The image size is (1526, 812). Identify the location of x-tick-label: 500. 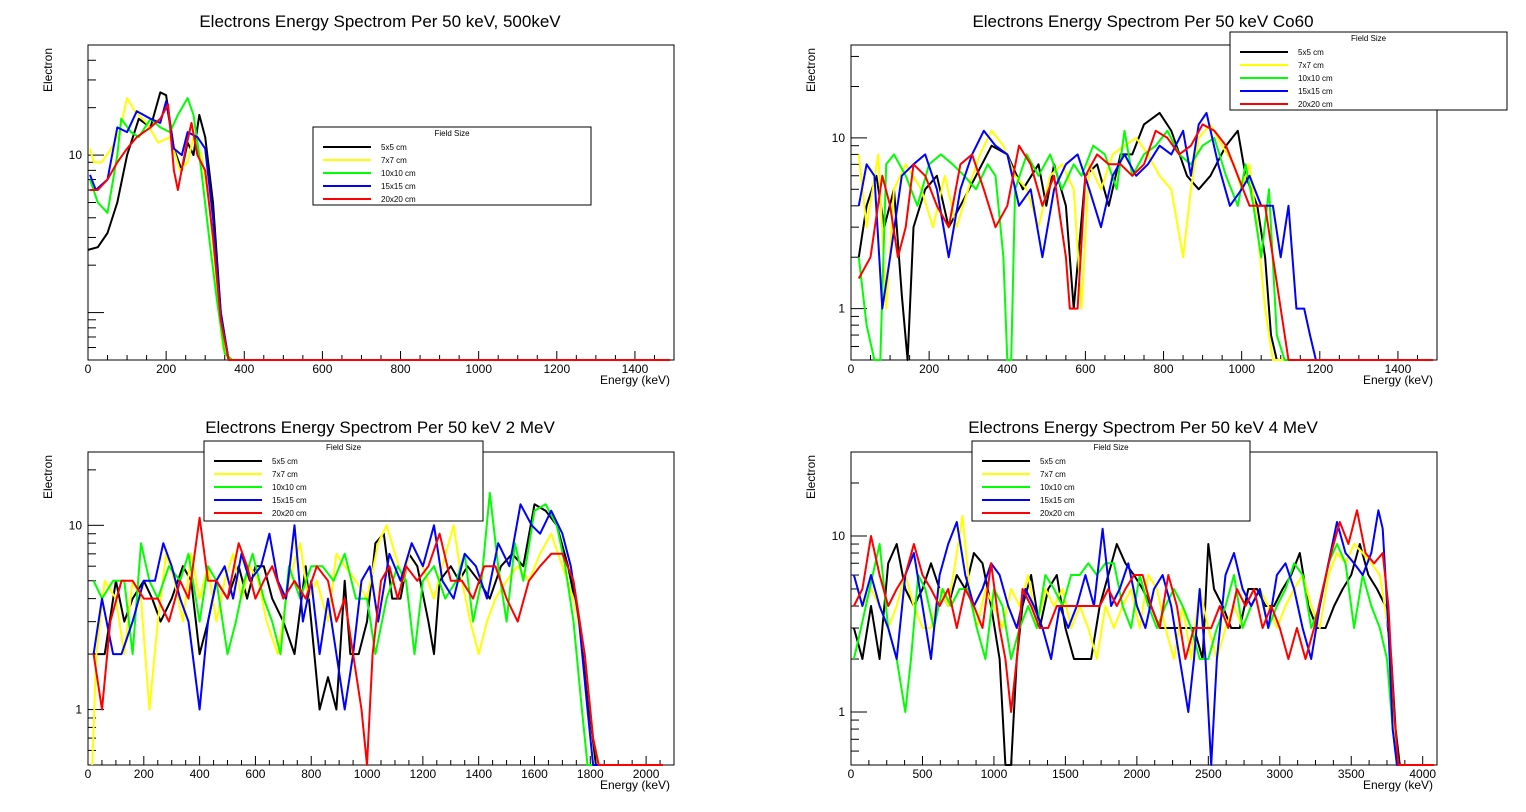
(922, 774).